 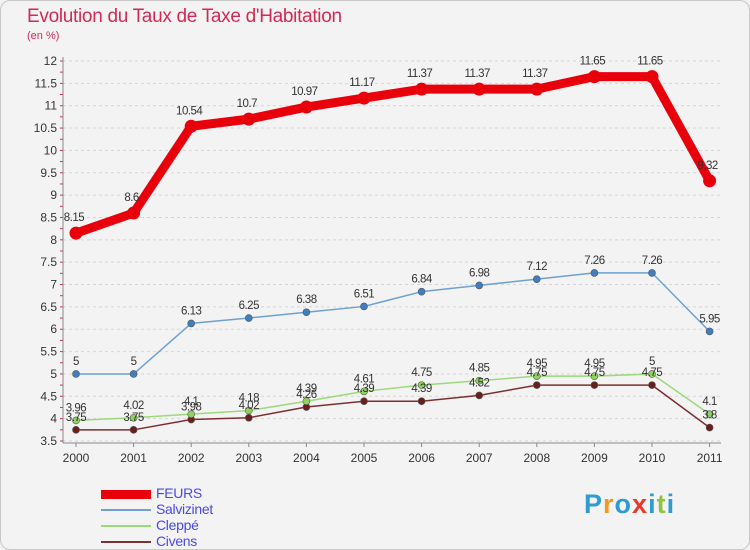 What do you see at coordinates (249, 399) in the screenshot?
I see `data-label: 4.18` at bounding box center [249, 399].